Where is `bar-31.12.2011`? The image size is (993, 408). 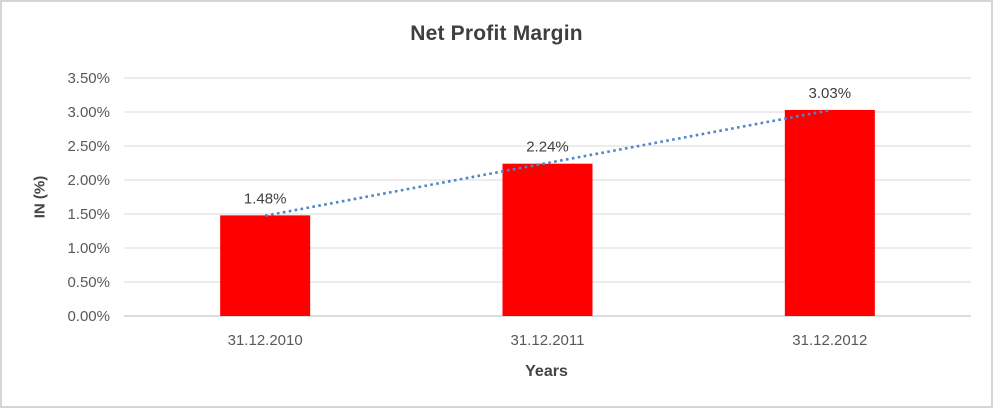
bar-31.12.2011 is located at coordinates (547, 239).